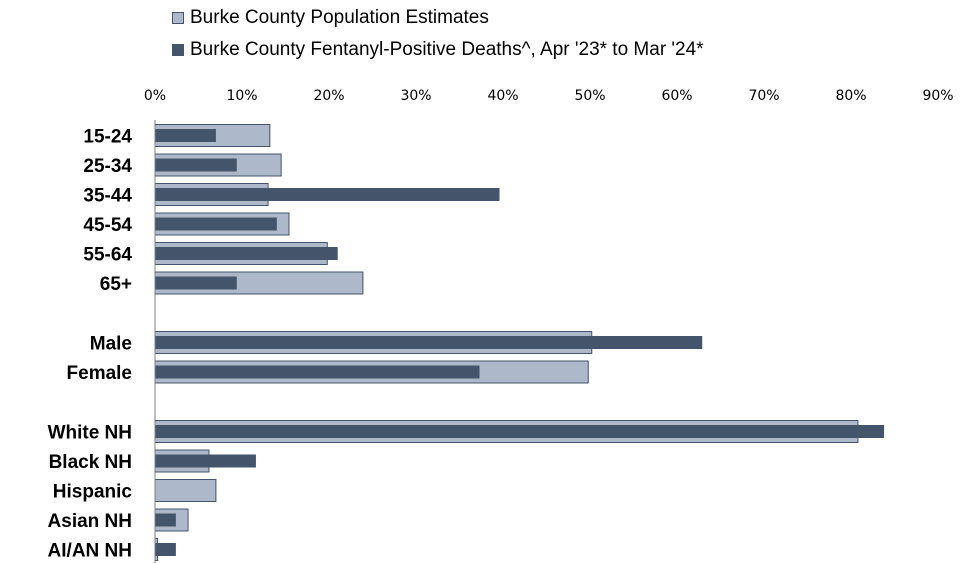 The image size is (980, 563). Describe the element at coordinates (107, 196) in the screenshot. I see `category-label: 35-44` at that location.